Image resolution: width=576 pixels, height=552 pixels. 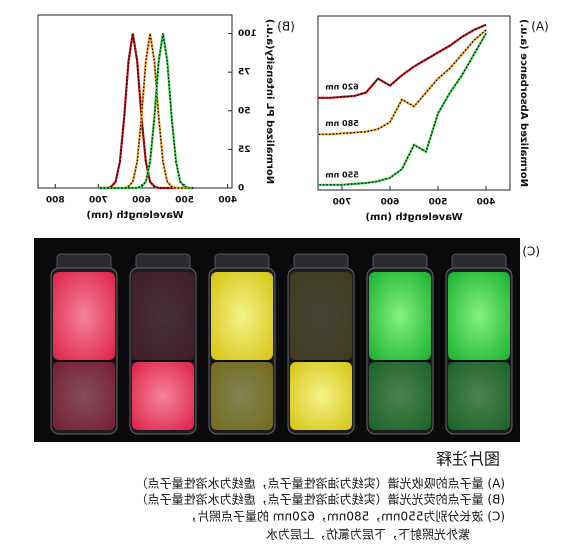 I want to click on curve, so click(x=402, y=109).